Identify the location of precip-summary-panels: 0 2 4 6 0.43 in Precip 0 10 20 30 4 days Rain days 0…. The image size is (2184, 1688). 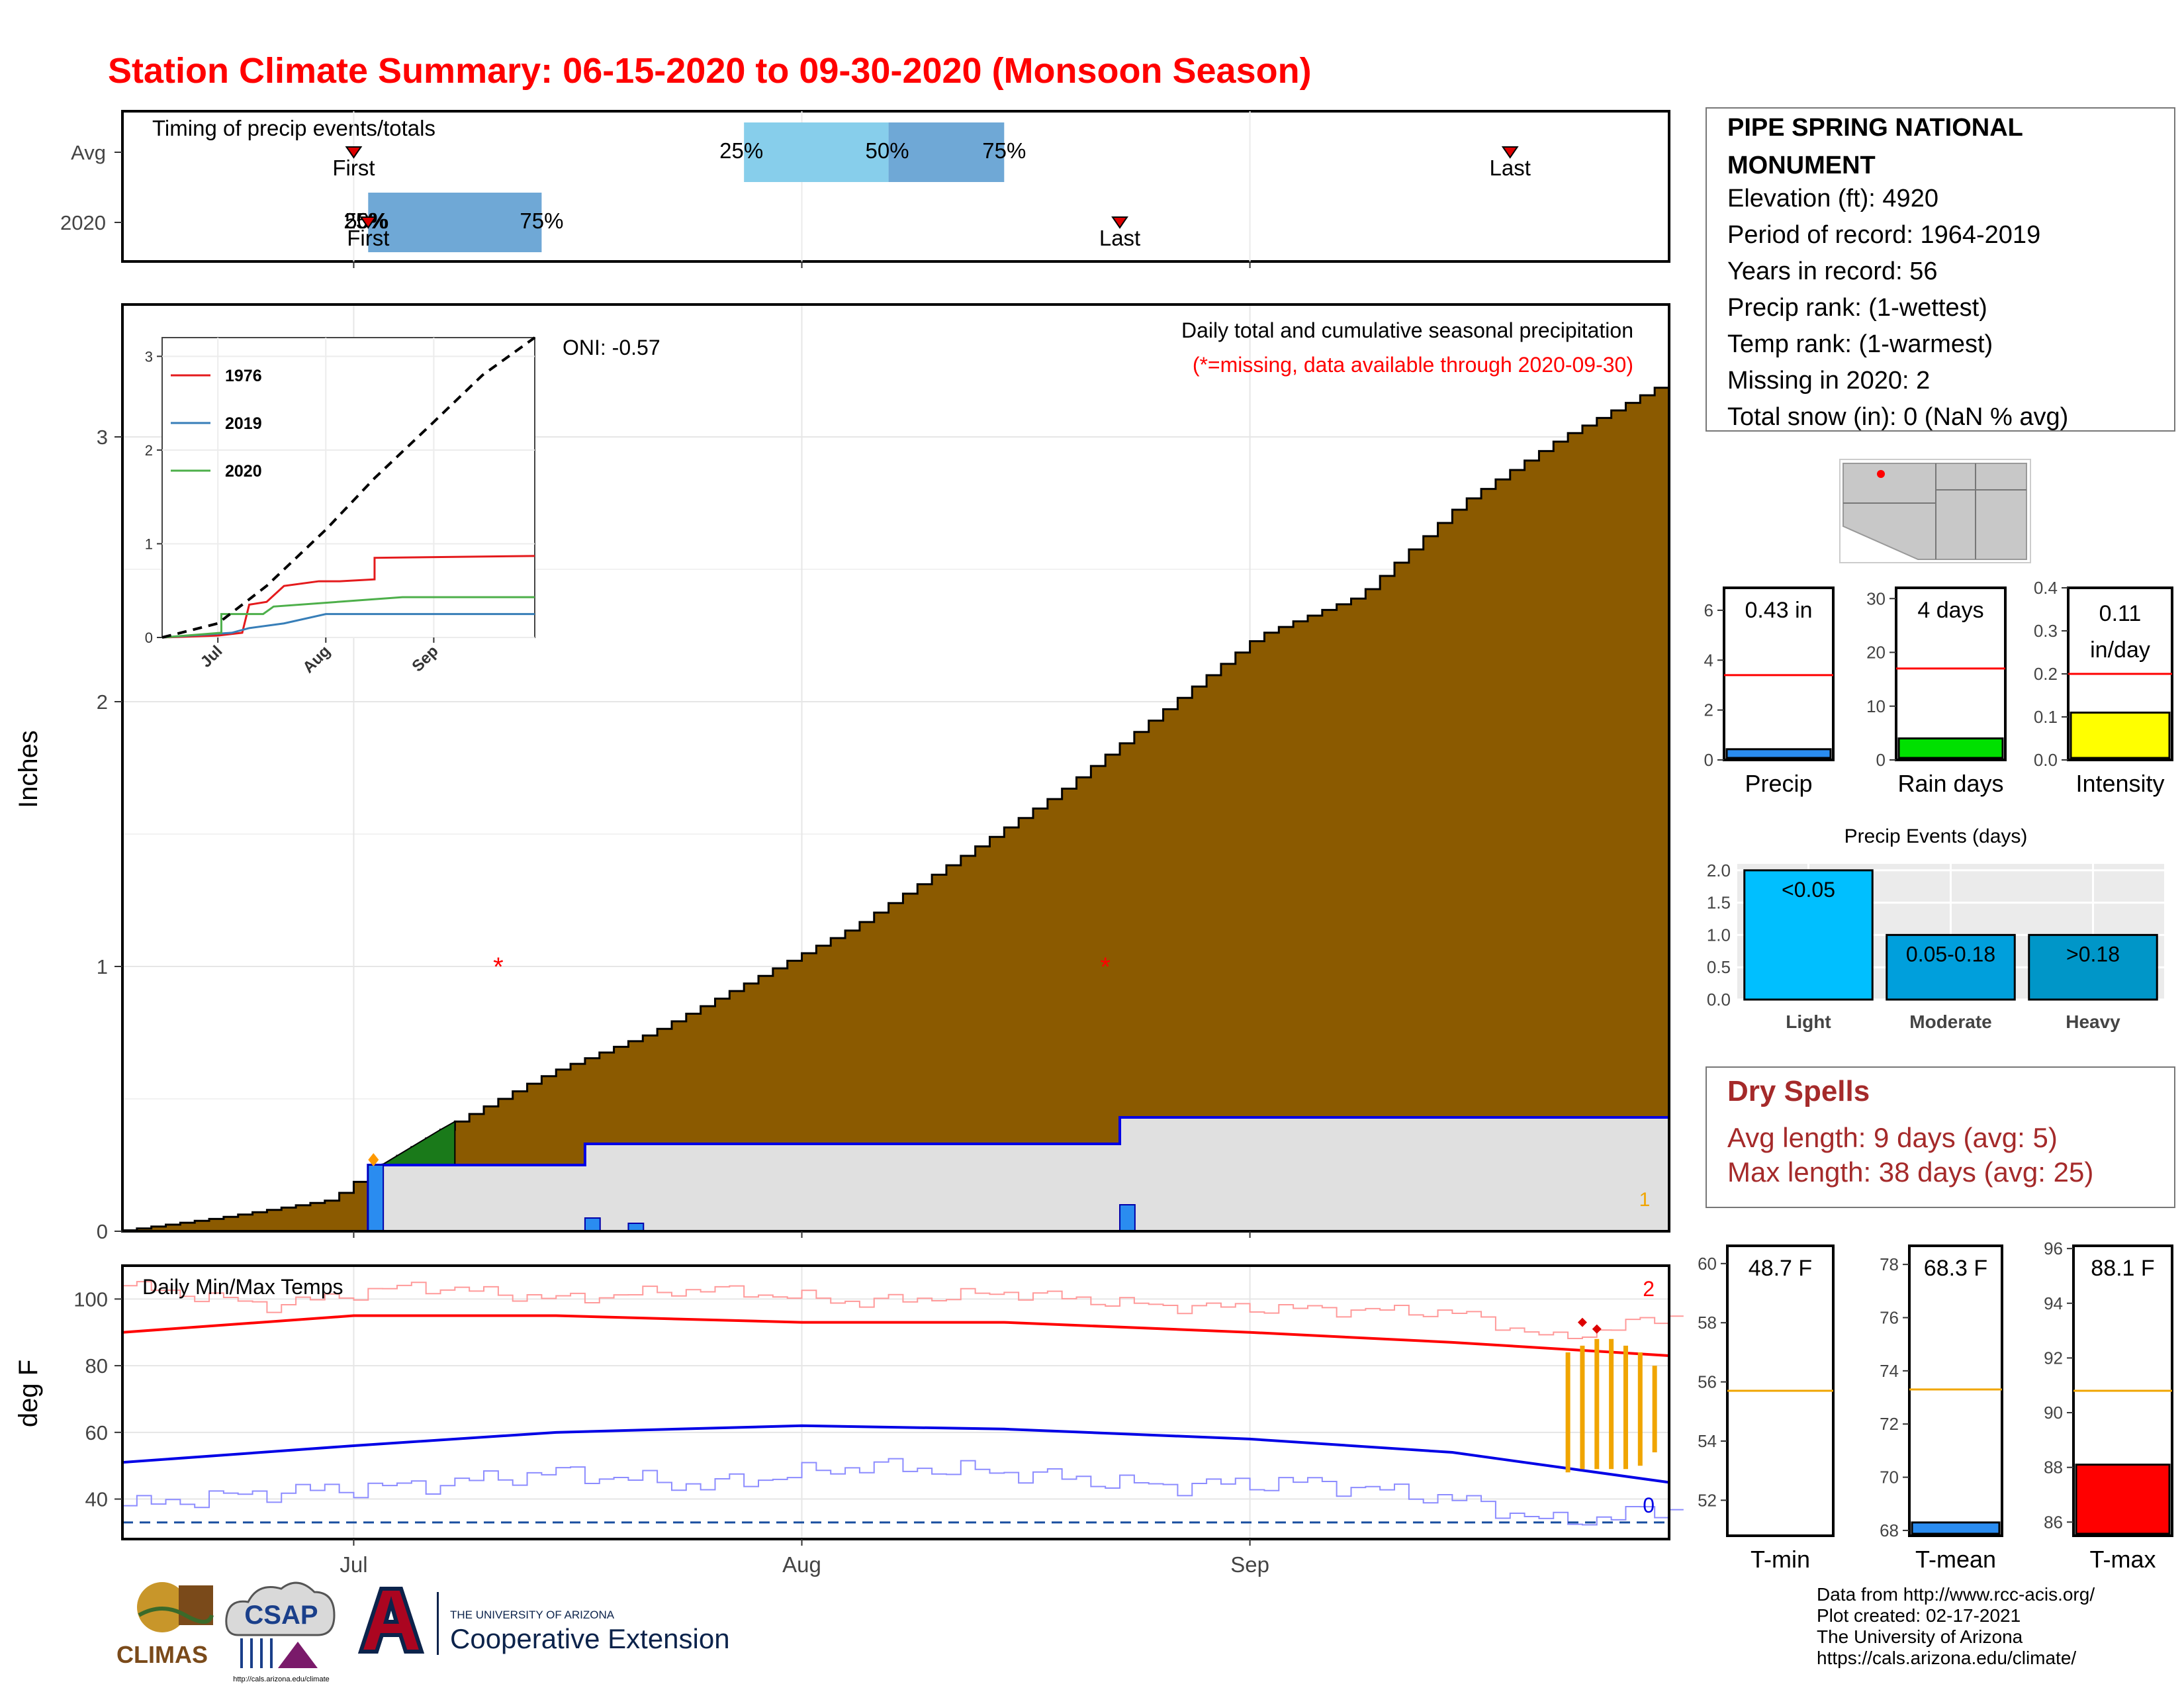
(1939, 687).